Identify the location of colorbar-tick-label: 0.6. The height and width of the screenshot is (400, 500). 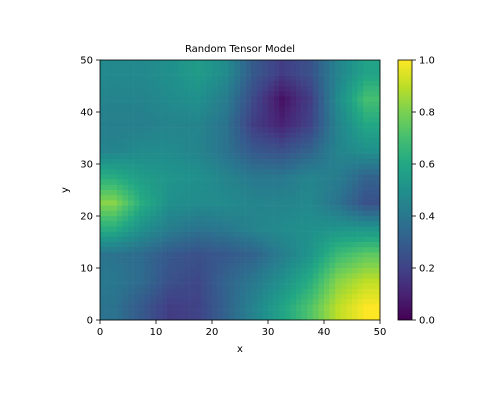
(427, 165).